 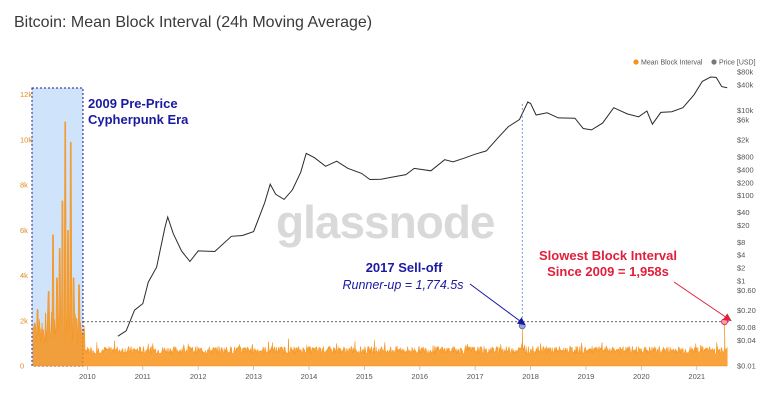 I want to click on annotation-selloff-title: 2017 Sell-off, so click(x=404, y=267).